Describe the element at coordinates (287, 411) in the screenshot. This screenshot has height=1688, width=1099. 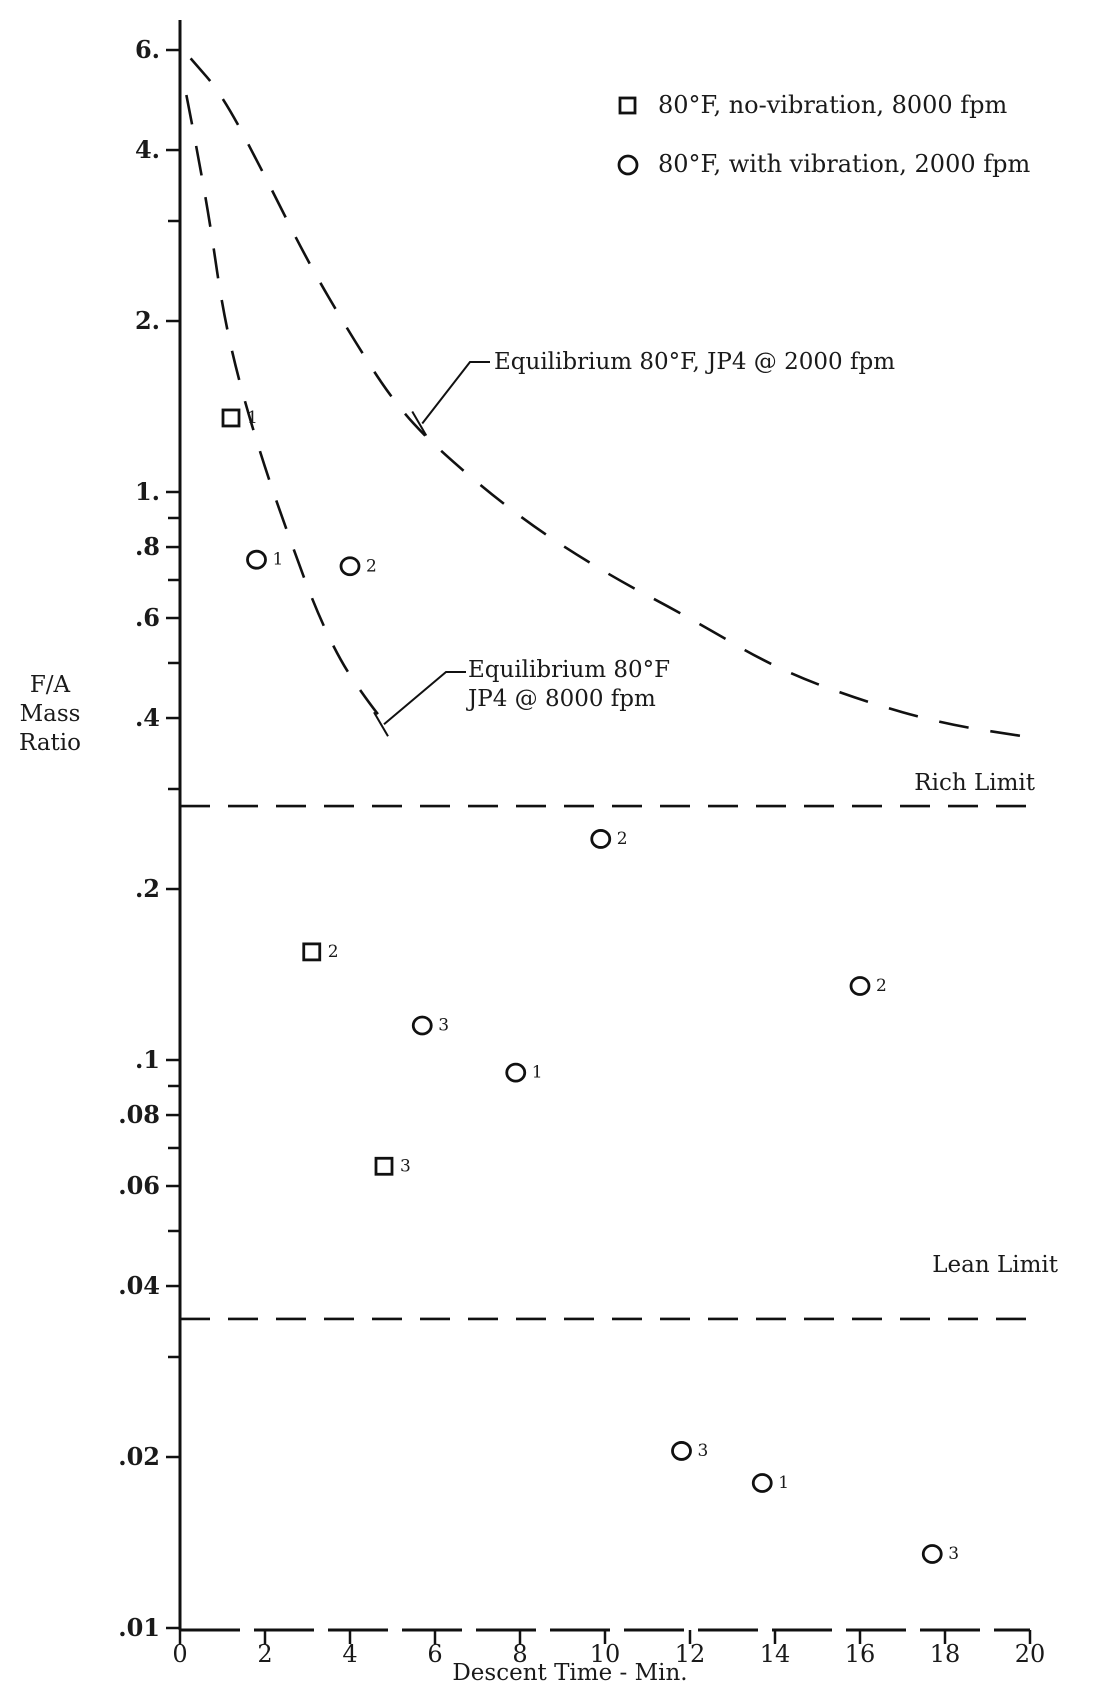
I see `equilibrium-8000-curve` at that location.